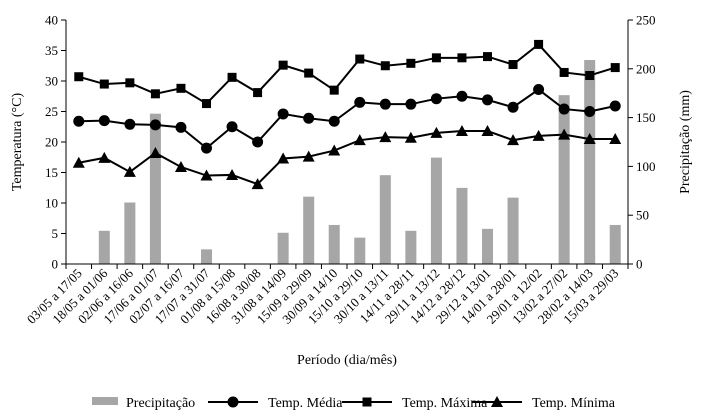 This screenshot has height=415, width=701. What do you see at coordinates (347, 158) in the screenshot?
I see `temp-min-line` at bounding box center [347, 158].